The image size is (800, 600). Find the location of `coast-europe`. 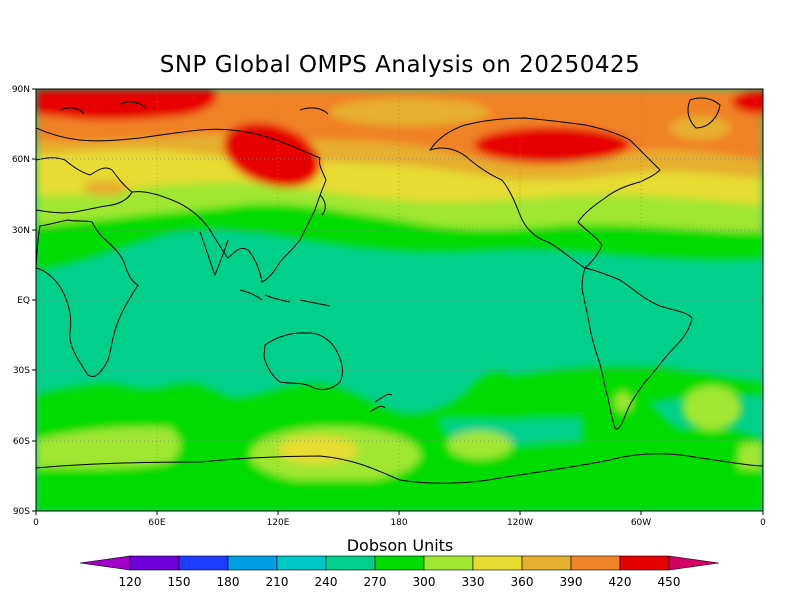

coast-europe is located at coordinates (84, 185).